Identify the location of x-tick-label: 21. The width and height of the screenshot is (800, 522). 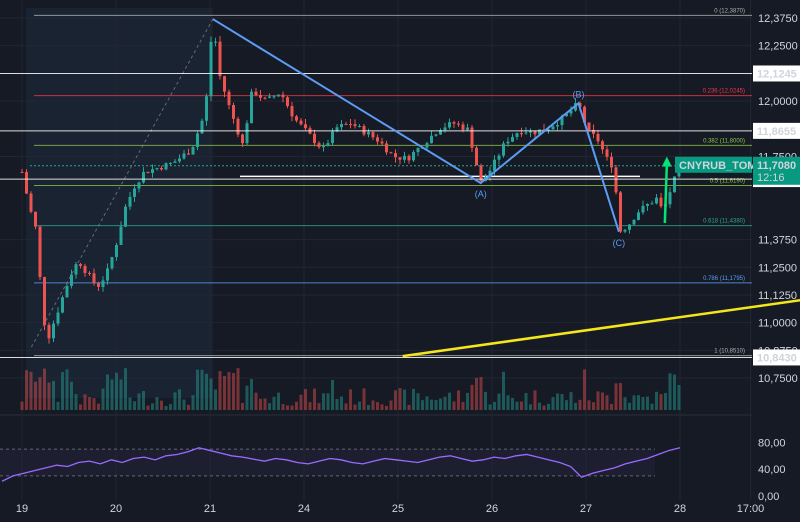
(210, 509).